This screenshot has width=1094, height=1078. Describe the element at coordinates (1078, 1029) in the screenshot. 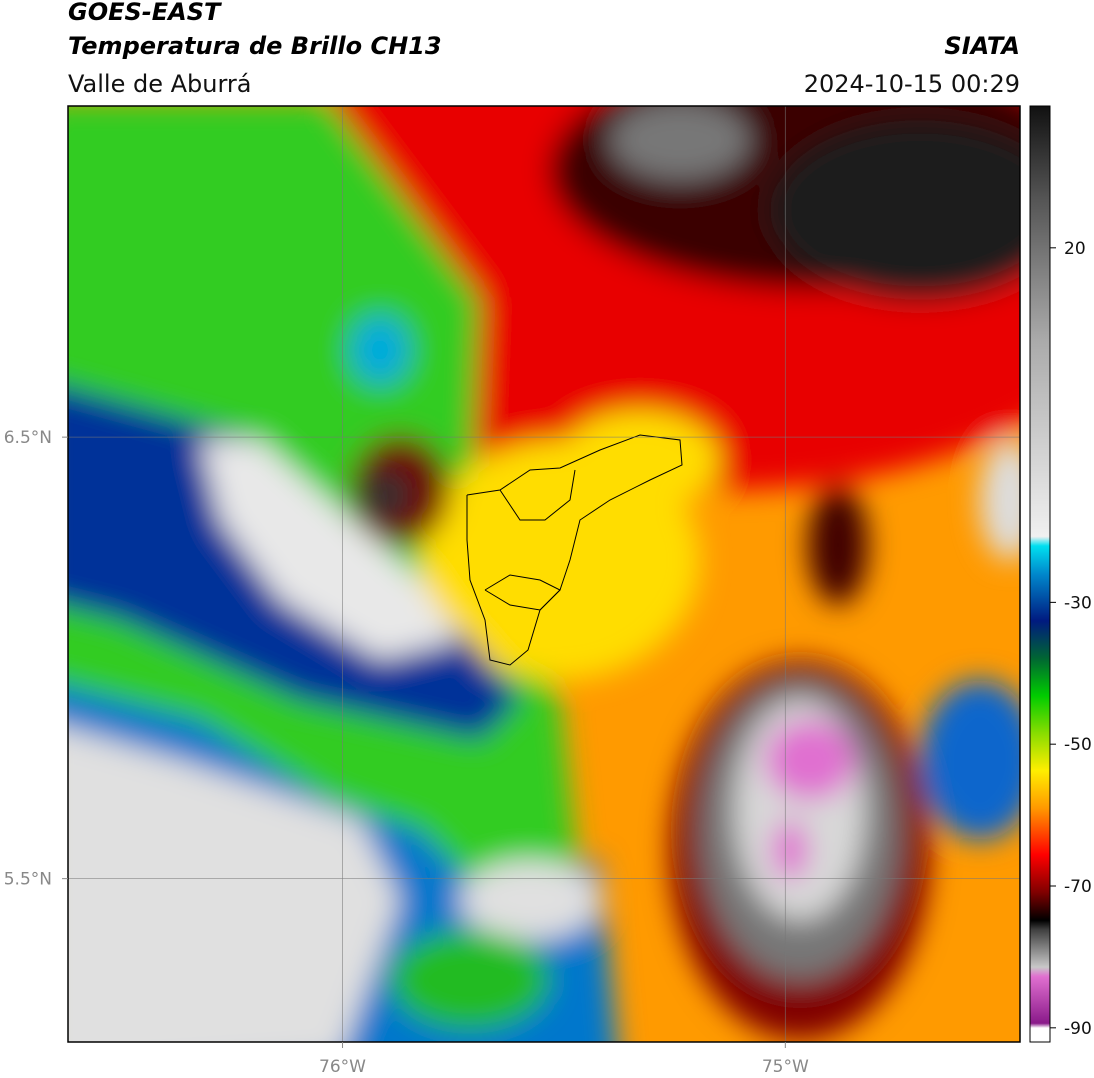

I see `colorbar-tick-label: -90` at that location.